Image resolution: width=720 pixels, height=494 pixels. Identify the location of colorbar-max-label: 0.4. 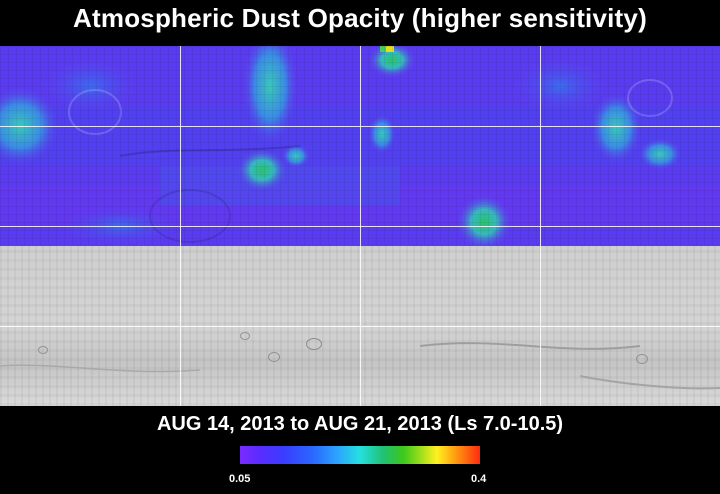
(479, 479).